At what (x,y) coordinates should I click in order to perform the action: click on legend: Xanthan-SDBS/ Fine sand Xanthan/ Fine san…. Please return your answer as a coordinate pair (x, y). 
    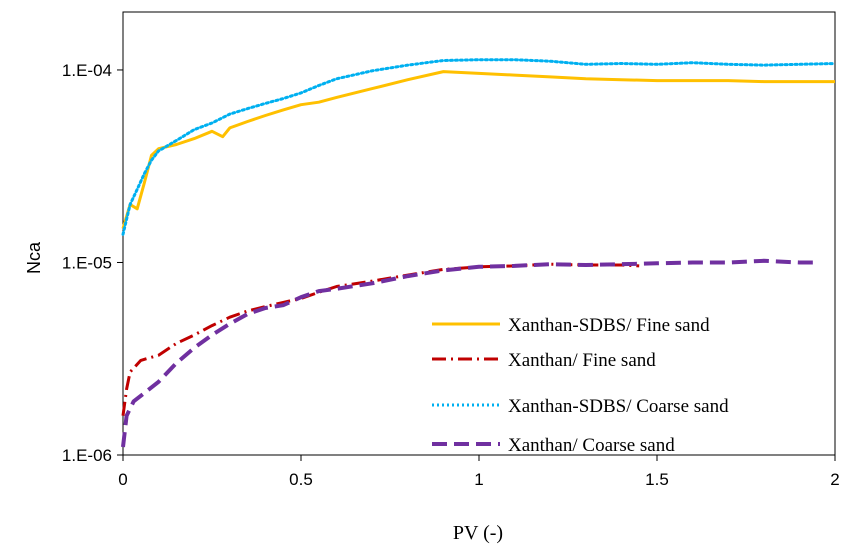
    Looking at the image, I should click on (580, 385).